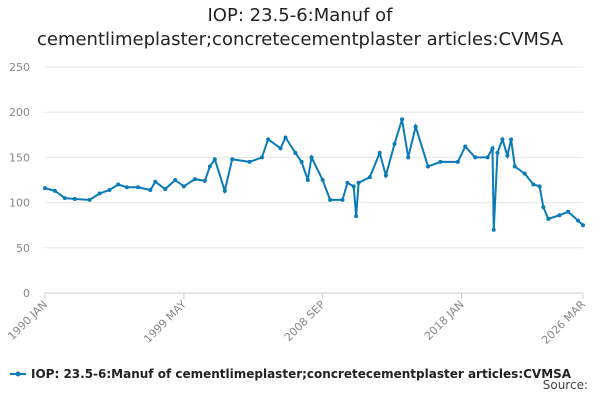 Image resolution: width=600 pixels, height=400 pixels. I want to click on y-tick-label: 100, so click(19, 203).